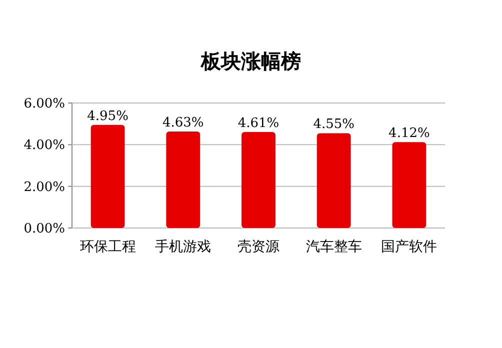 This screenshot has width=502, height=348. Describe the element at coordinates (183, 123) in the screenshot. I see `data-label: 4.63%` at that location.